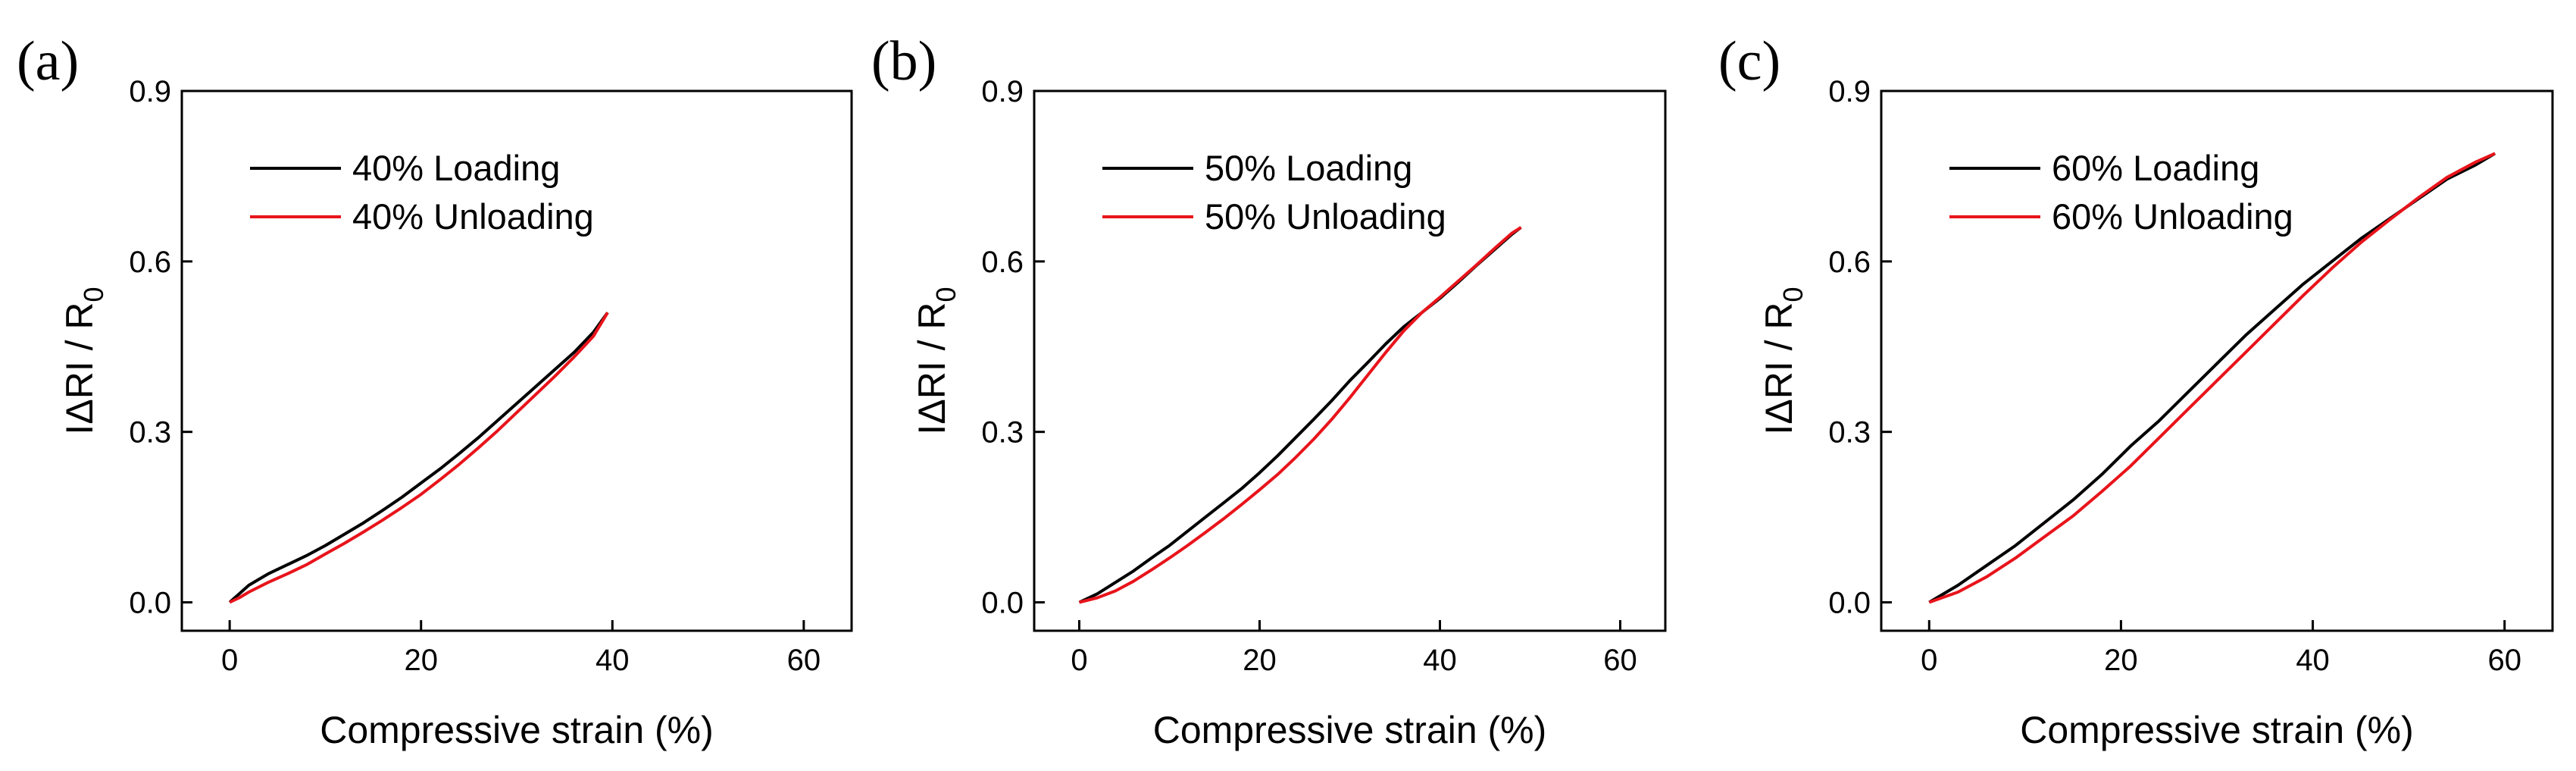  What do you see at coordinates (903, 61) in the screenshot?
I see `panel-label: (b)` at bounding box center [903, 61].